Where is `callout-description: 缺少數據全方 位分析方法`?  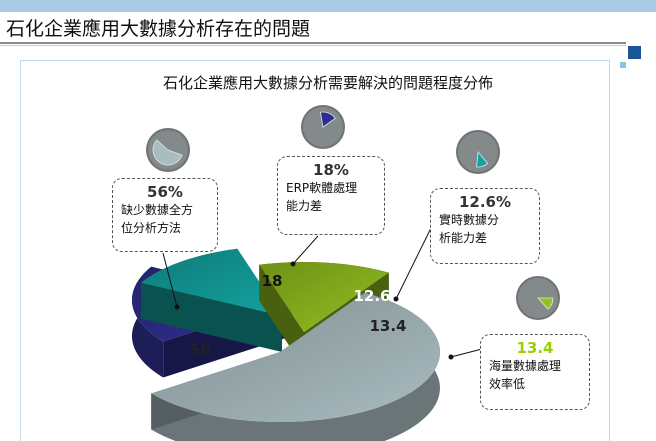 callout-description: 缺少數據全方 位分析方法 is located at coordinates (157, 219).